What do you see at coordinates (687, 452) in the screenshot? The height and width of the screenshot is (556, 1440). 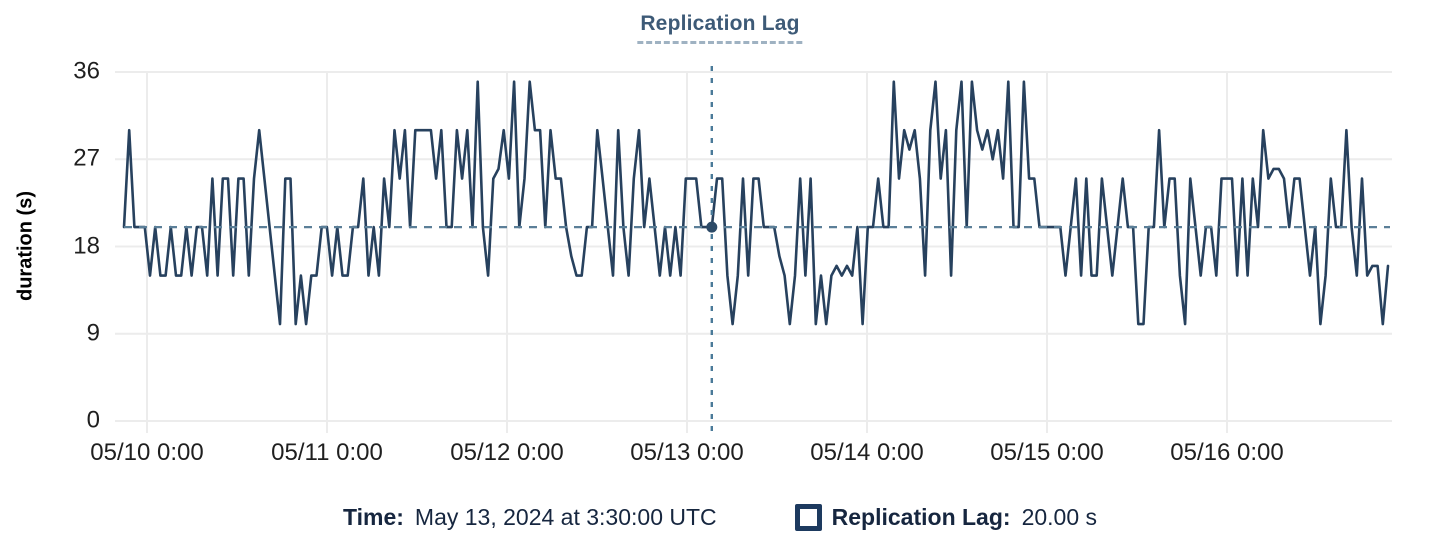 I see `x-tick-label: 05/13 0:00` at bounding box center [687, 452].